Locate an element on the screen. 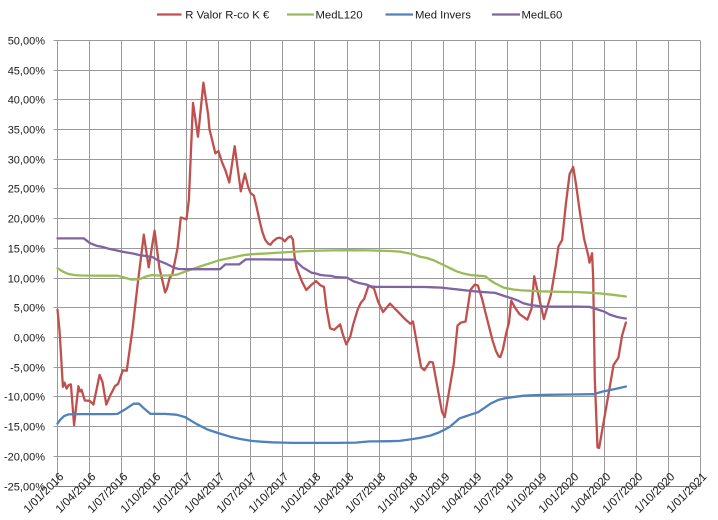 This screenshot has height=520, width=718. svg-text: 40,00% is located at coordinates (27, 100).